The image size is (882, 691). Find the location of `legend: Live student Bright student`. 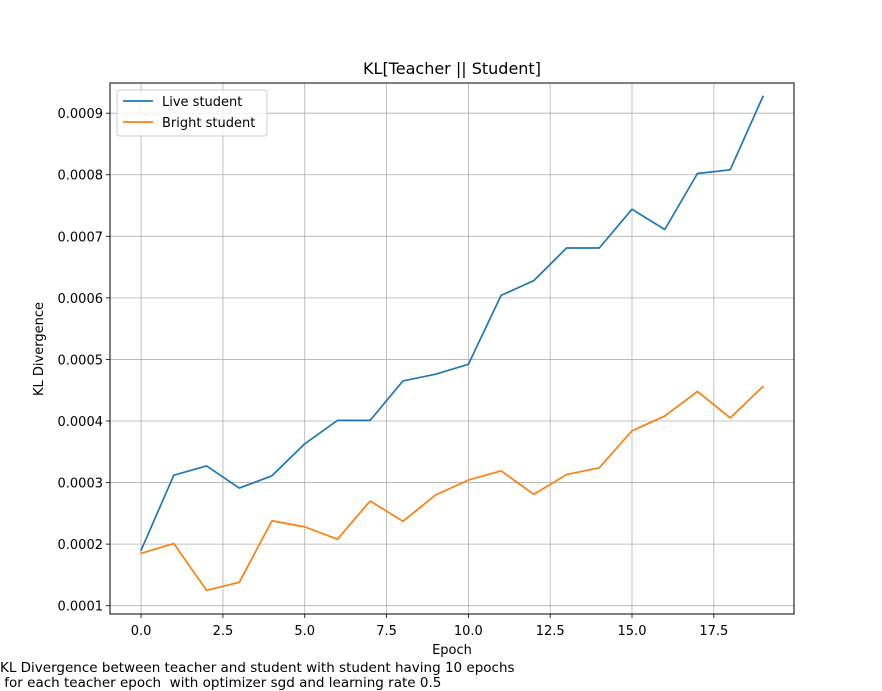

legend: Live student Bright student is located at coordinates (192, 113).